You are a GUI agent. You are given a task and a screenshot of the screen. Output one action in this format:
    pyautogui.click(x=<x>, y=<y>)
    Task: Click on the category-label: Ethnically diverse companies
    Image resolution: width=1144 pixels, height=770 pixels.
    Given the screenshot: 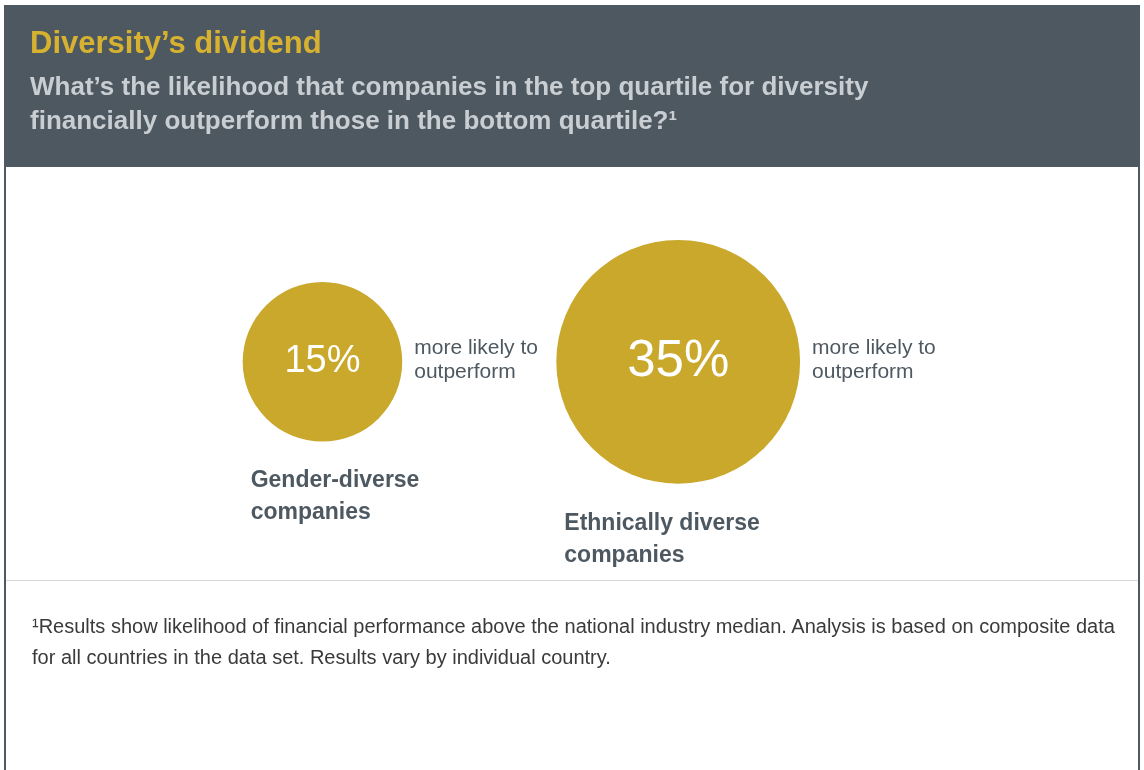 What is the action you would take?
    pyautogui.click(x=662, y=537)
    